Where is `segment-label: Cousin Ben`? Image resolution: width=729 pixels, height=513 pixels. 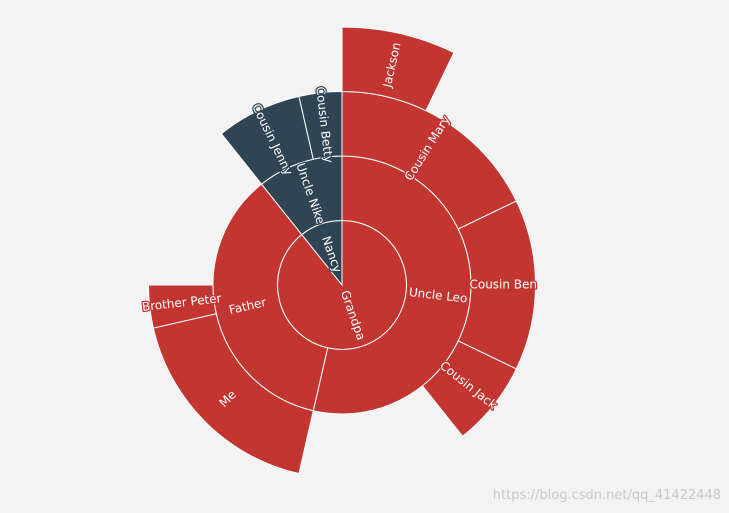
segment-label: Cousin Ben is located at coordinates (503, 285).